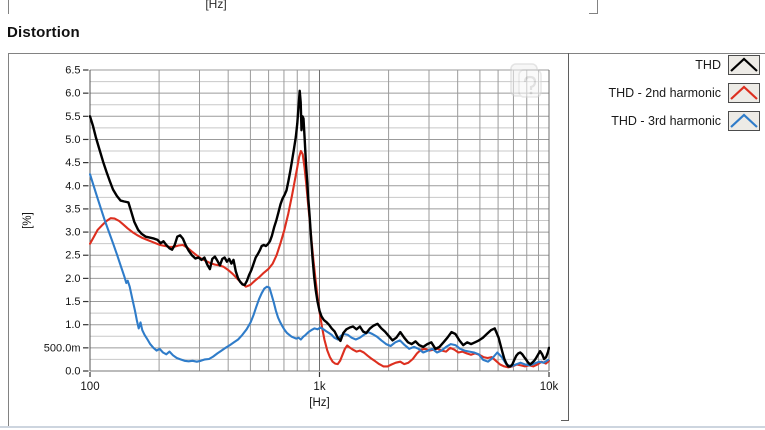 This screenshot has width=765, height=430. What do you see at coordinates (72, 117) in the screenshot?
I see `y-tick-label: 5.5` at bounding box center [72, 117].